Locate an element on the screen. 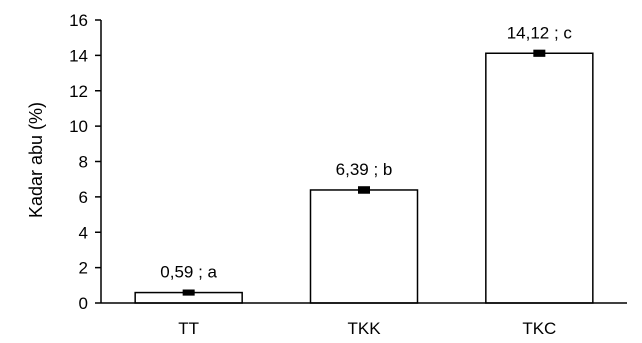 The width and height of the screenshot is (642, 343). y-tick-label: 2 is located at coordinates (83, 268).